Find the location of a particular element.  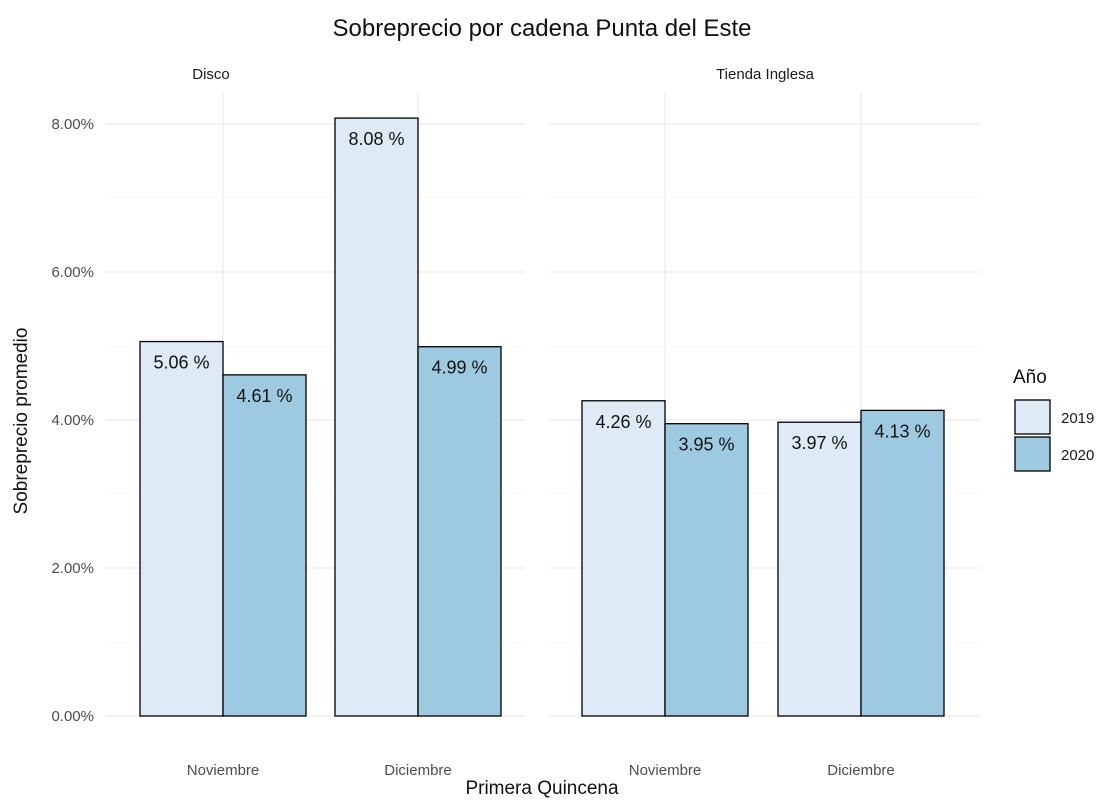

bar-disco-noviembre-2020 is located at coordinates (264, 545).